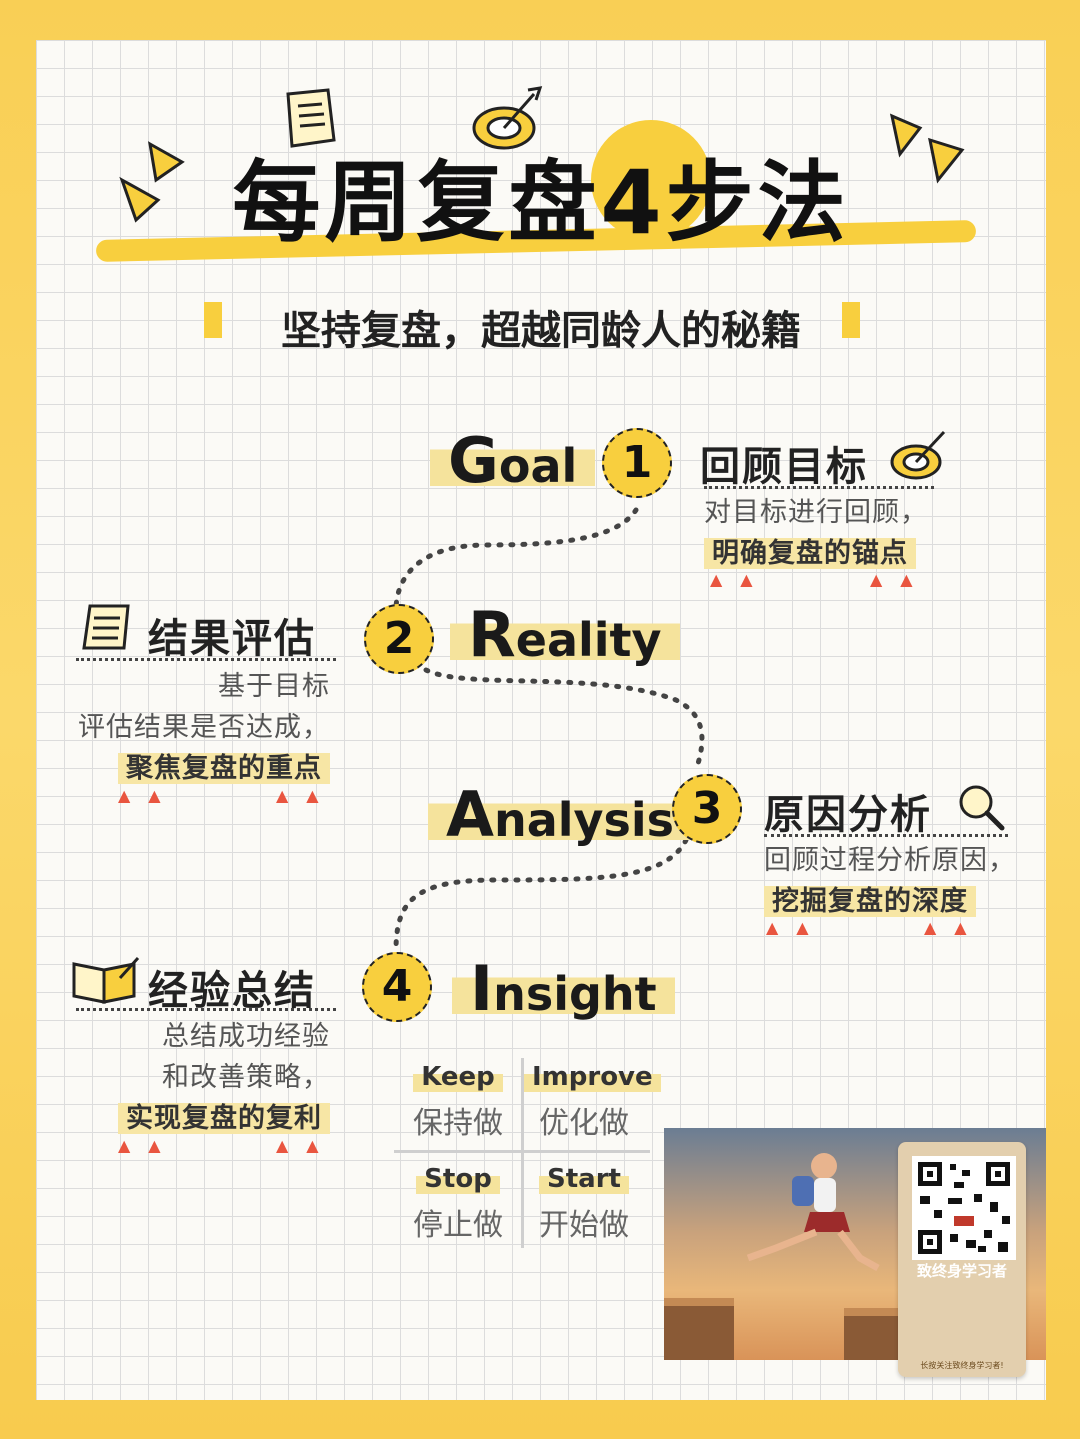  I want to click on step1-english-rest: oal, so click(538, 466).